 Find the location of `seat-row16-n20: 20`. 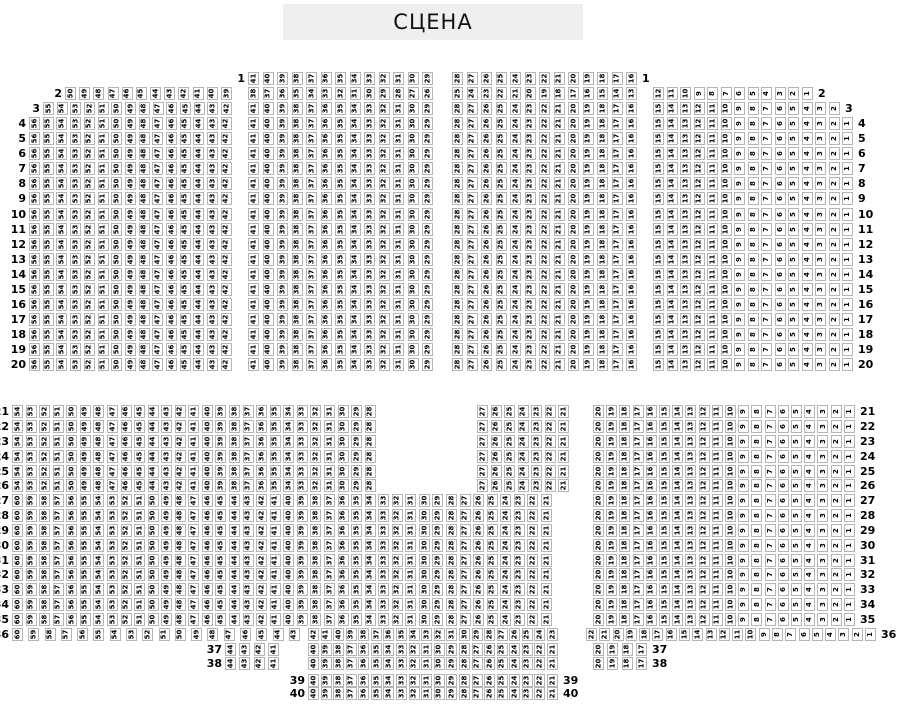

seat-row16-n20: 20 is located at coordinates (573, 304).